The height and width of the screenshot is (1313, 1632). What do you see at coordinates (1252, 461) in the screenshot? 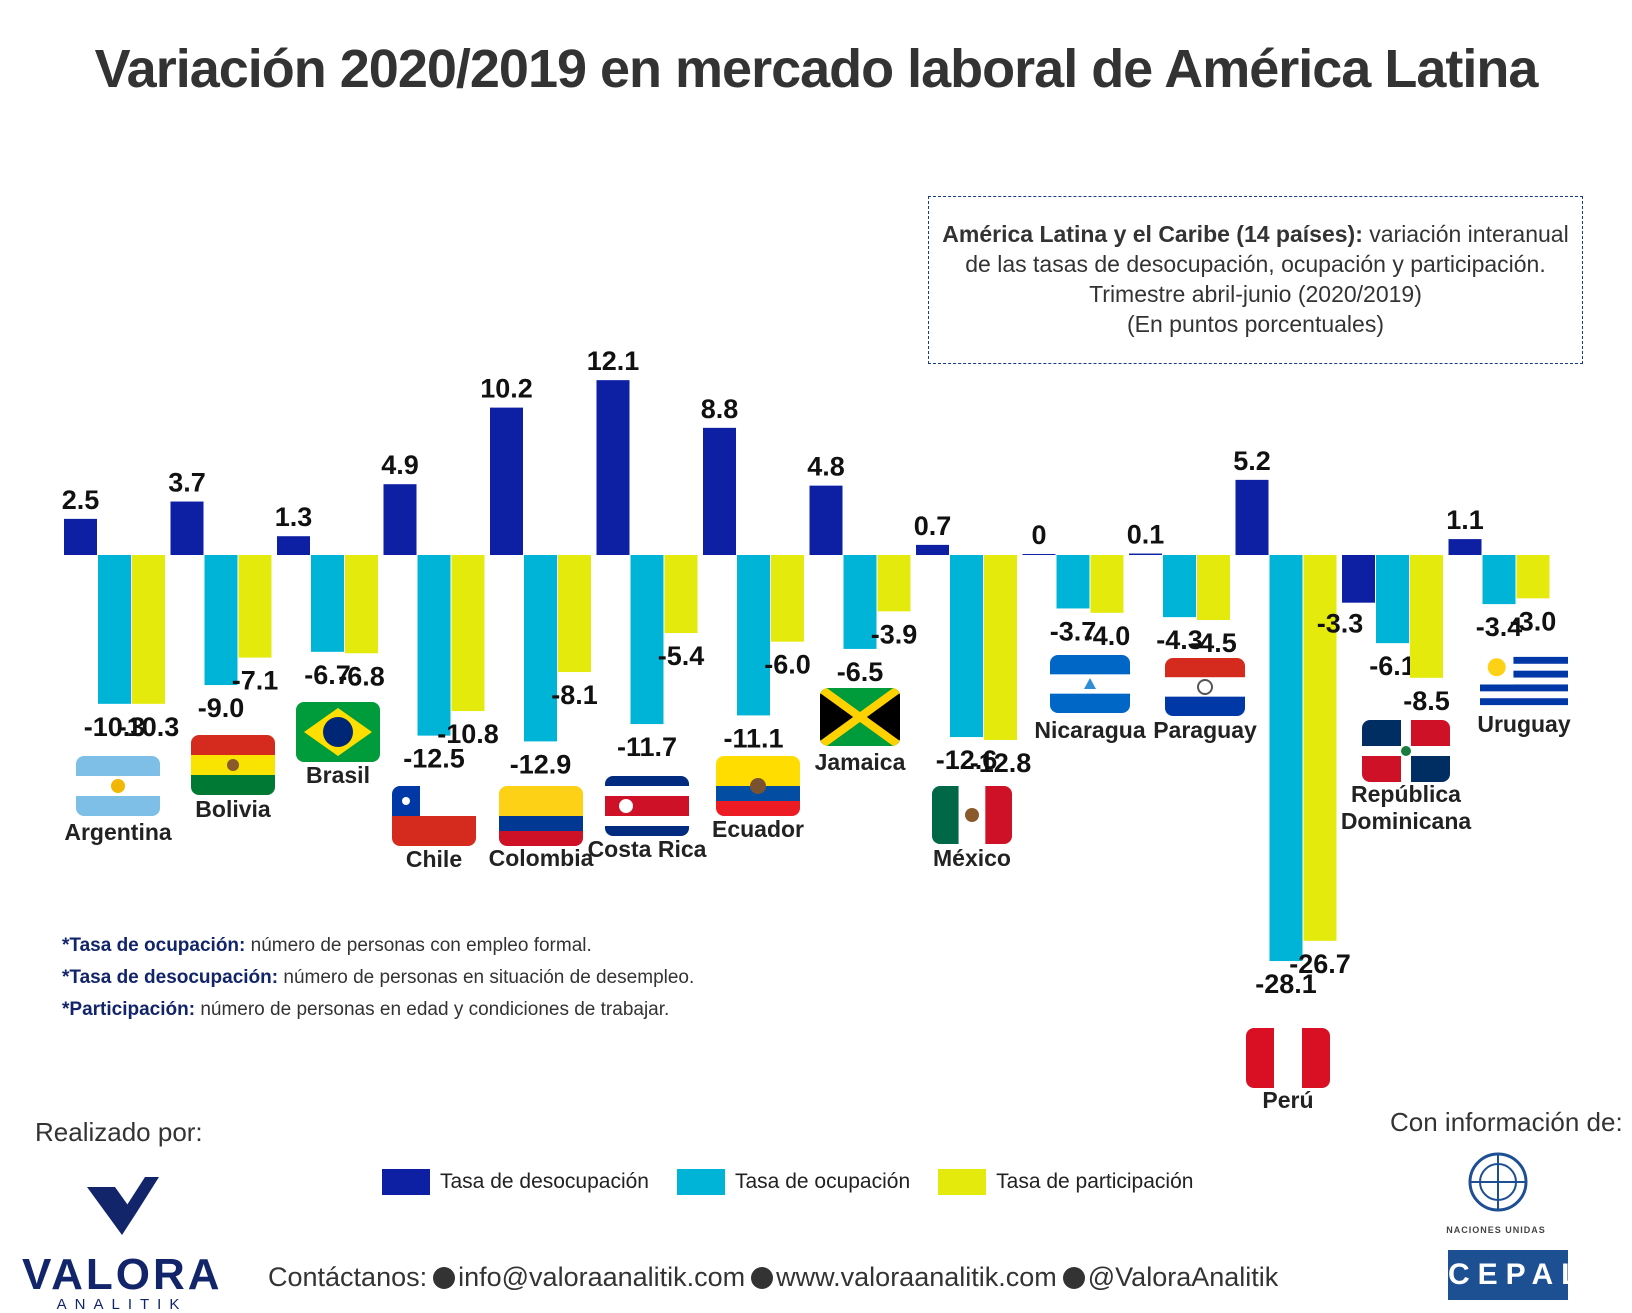
I see `value-label-peru-desocupacion: 5.2` at bounding box center [1252, 461].